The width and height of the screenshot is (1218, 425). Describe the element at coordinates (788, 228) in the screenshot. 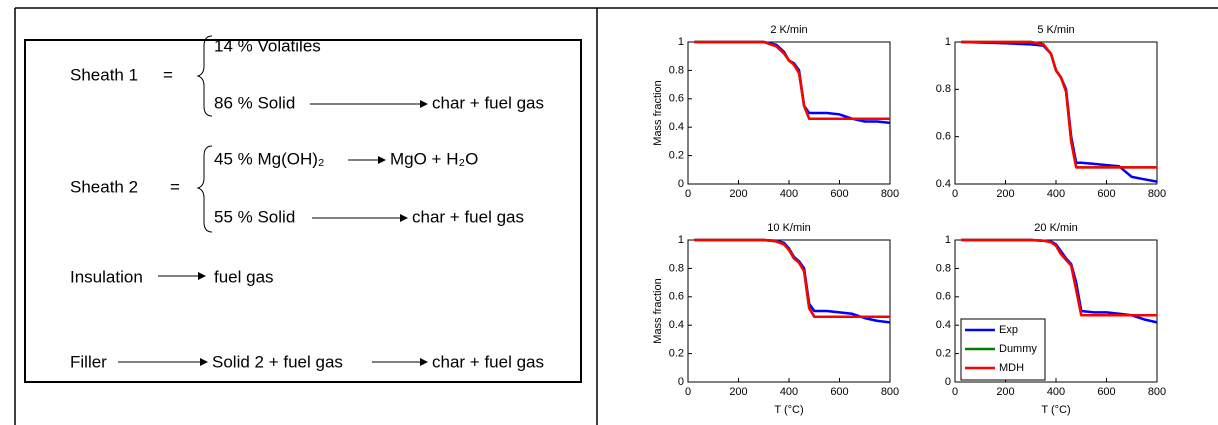

I see `chart-title: 10 K/min` at that location.